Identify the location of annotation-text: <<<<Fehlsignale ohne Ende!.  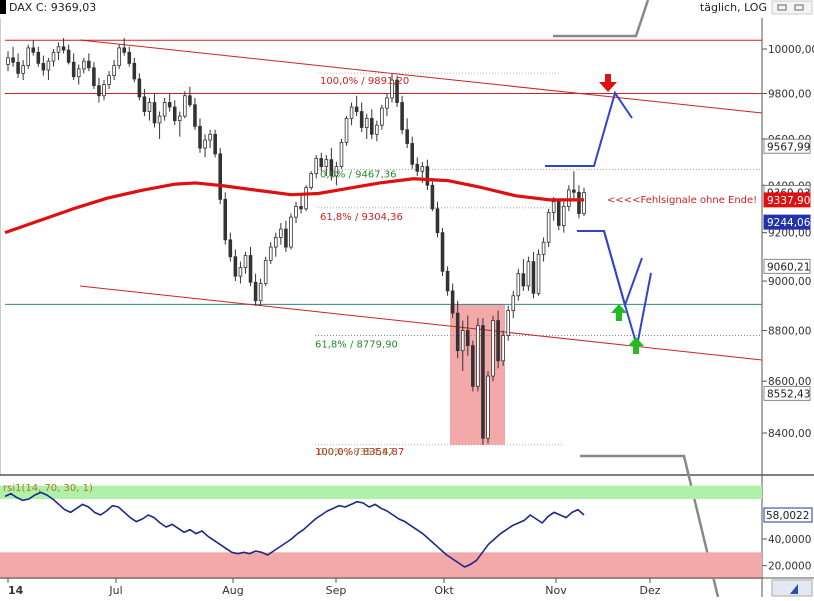
(682, 200).